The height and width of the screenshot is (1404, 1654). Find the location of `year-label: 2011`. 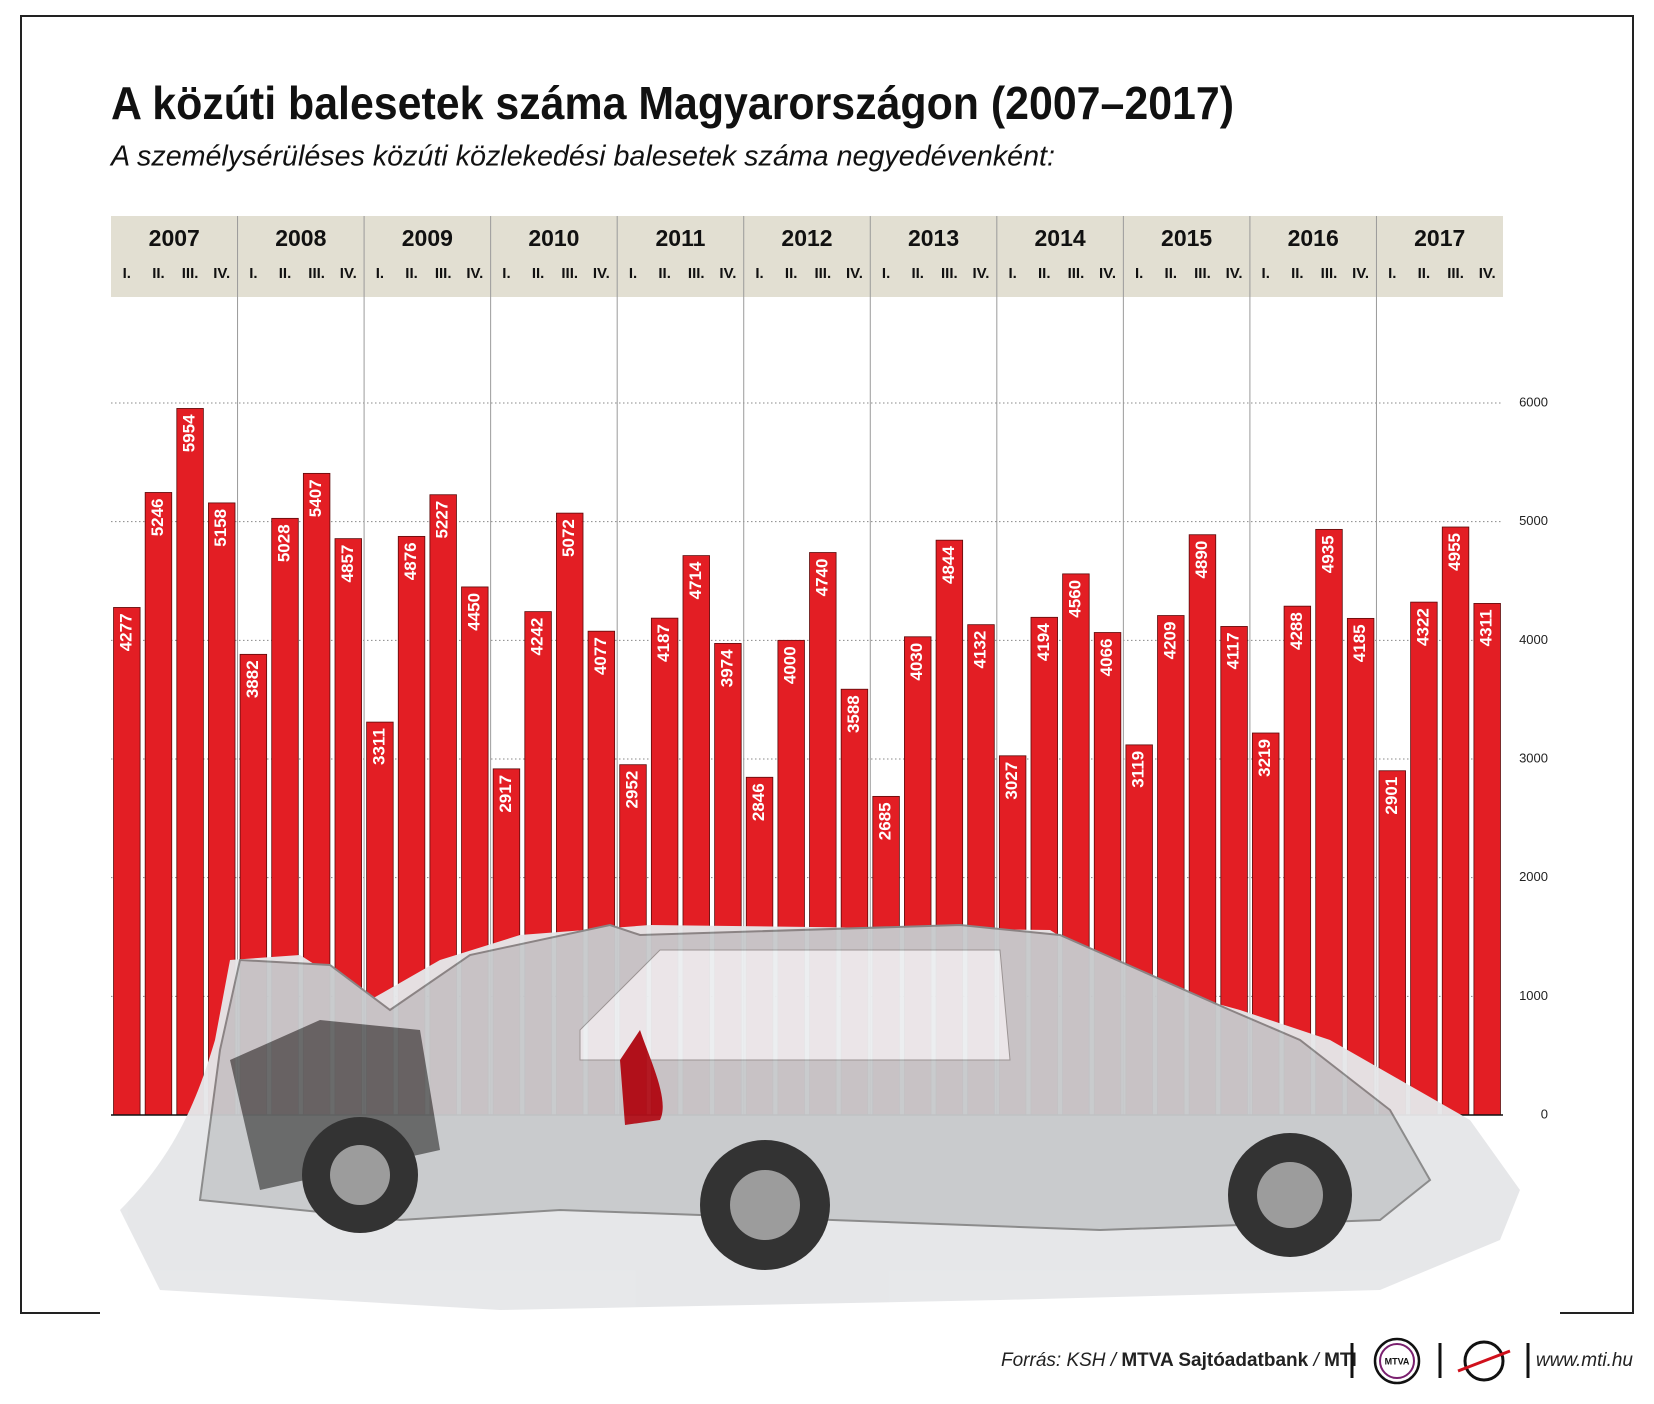

year-label: 2011 is located at coordinates (681, 238).